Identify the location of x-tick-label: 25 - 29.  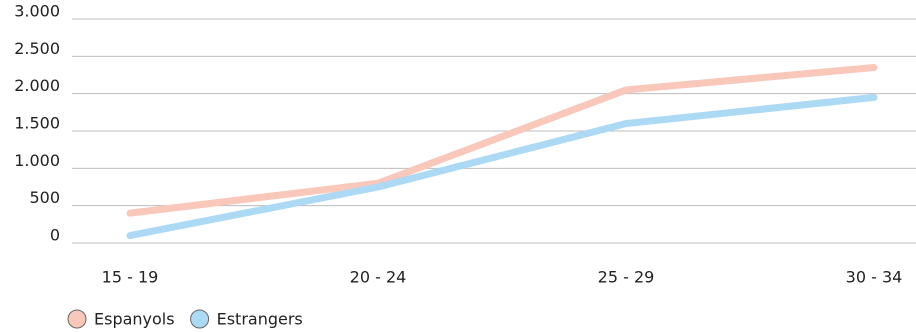
(626, 277).